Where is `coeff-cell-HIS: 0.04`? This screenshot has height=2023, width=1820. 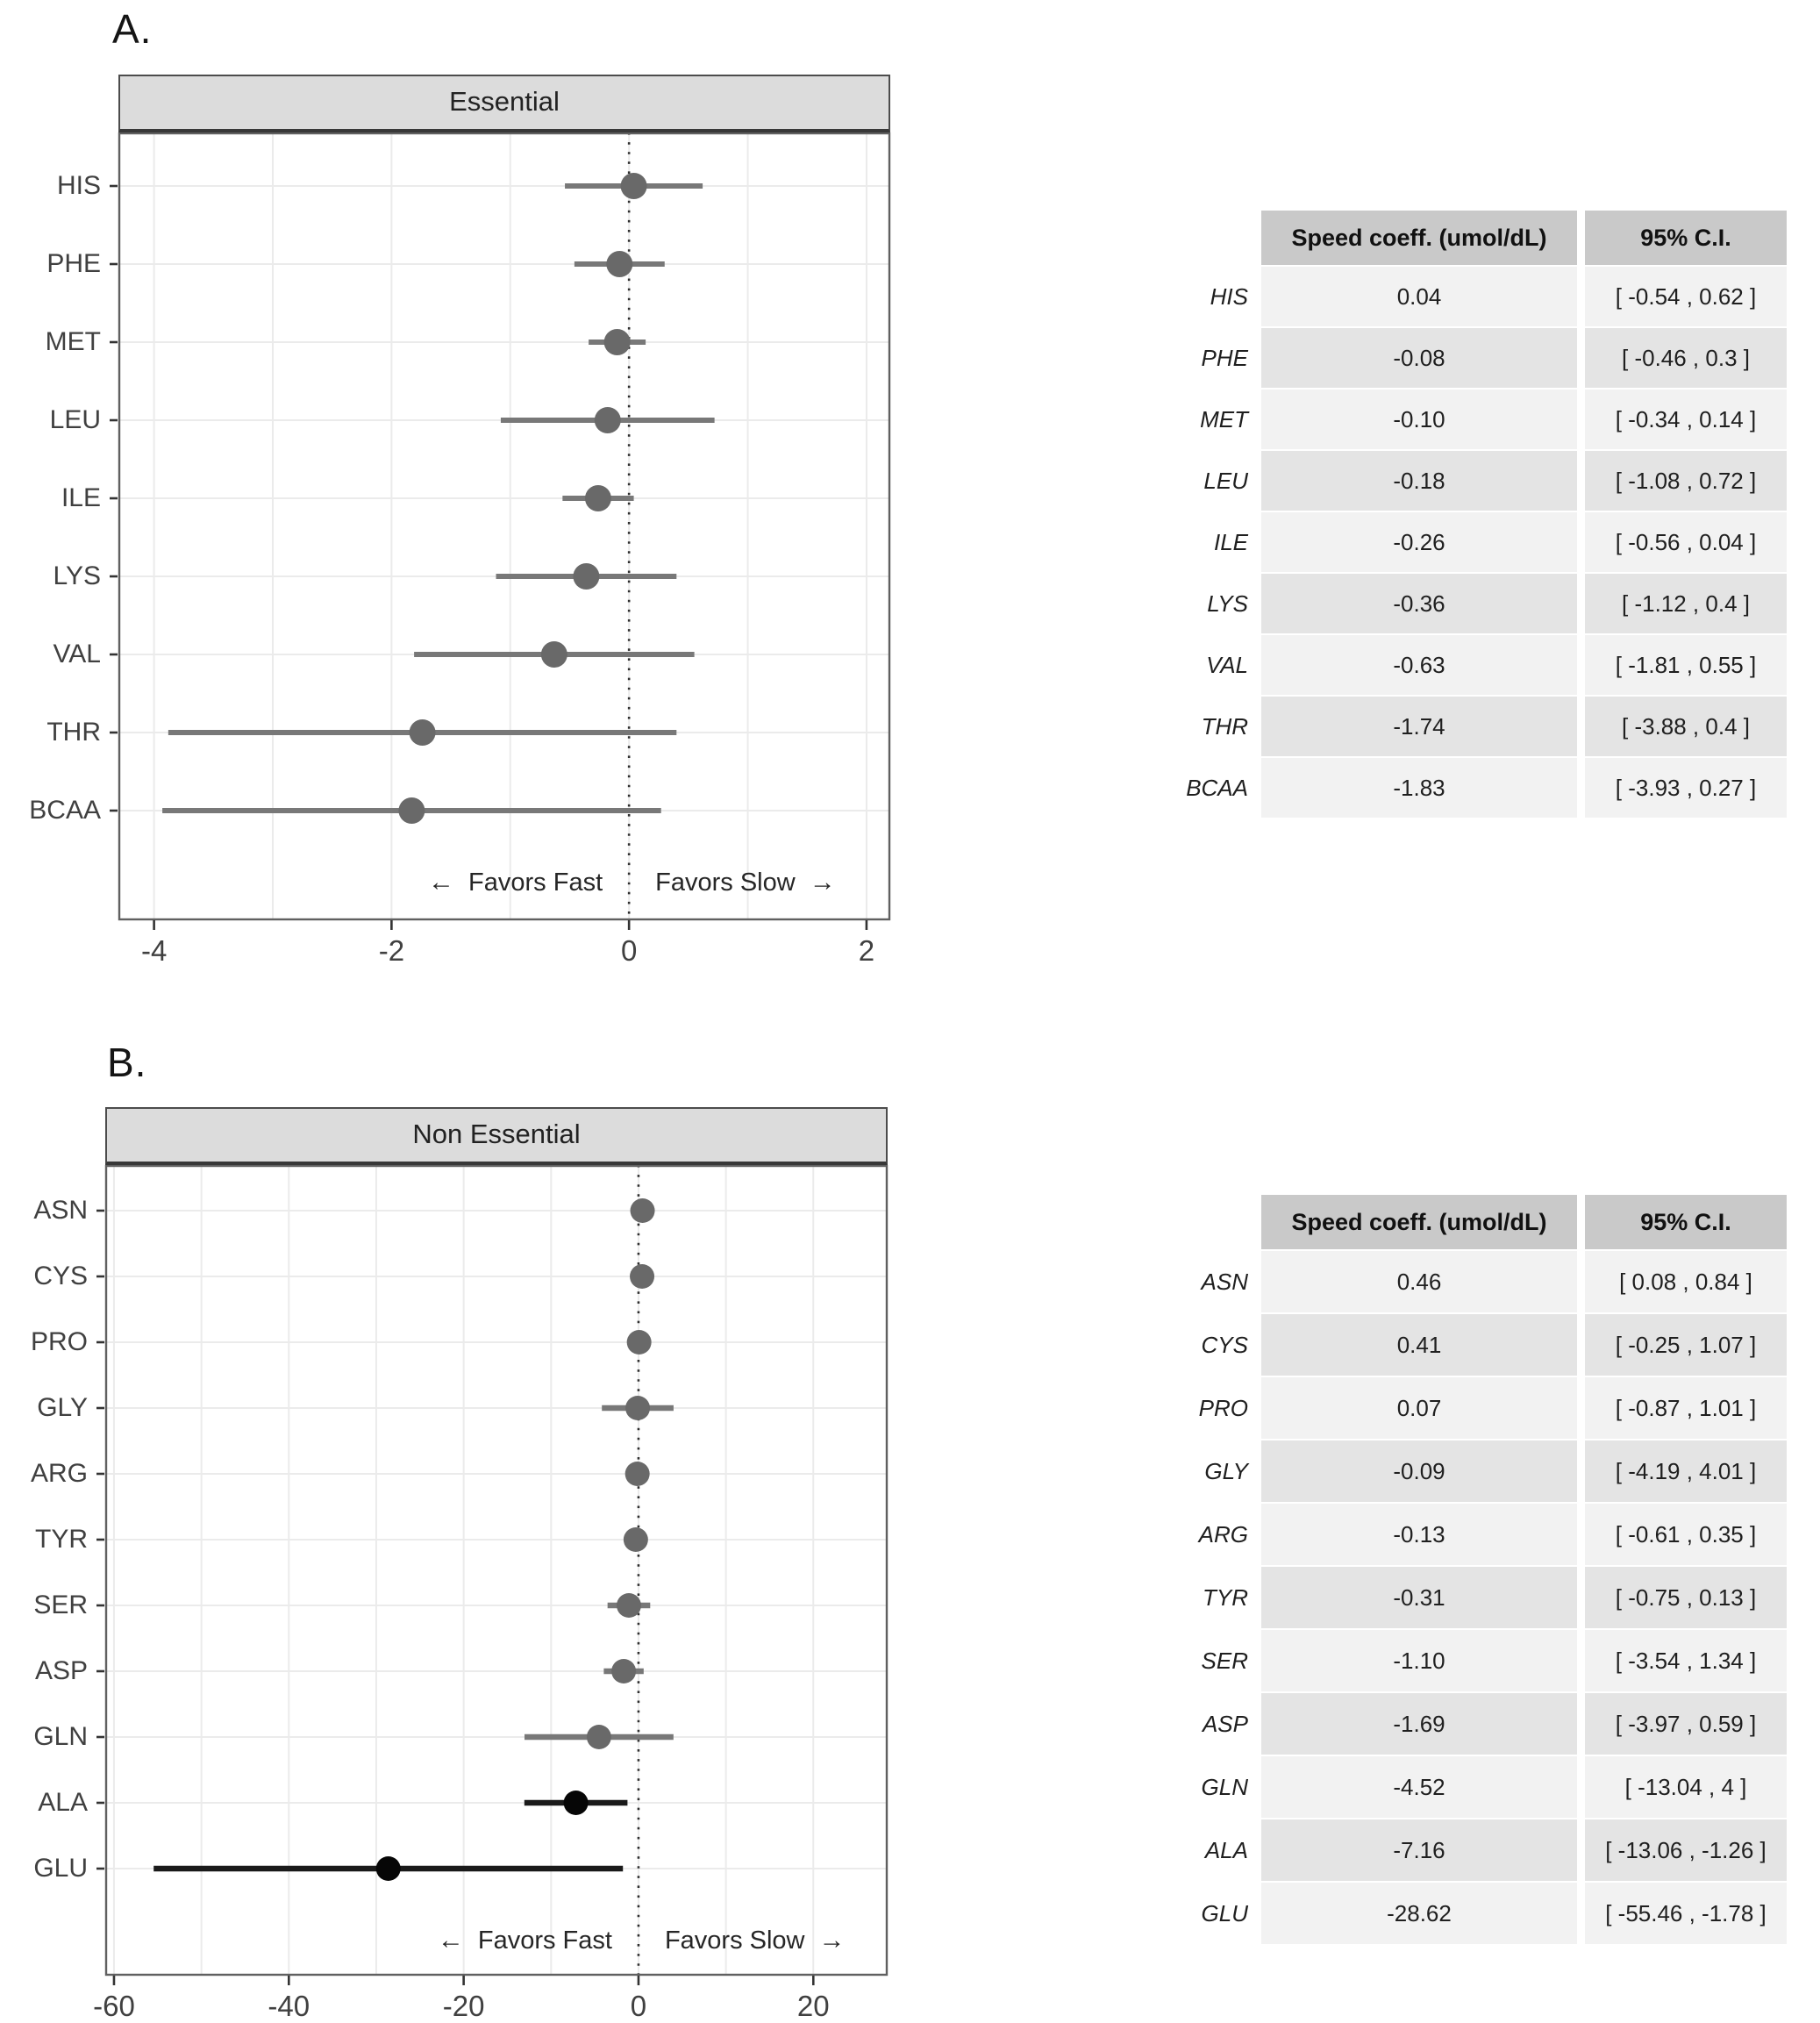
coeff-cell-HIS: 0.04 is located at coordinates (1419, 296).